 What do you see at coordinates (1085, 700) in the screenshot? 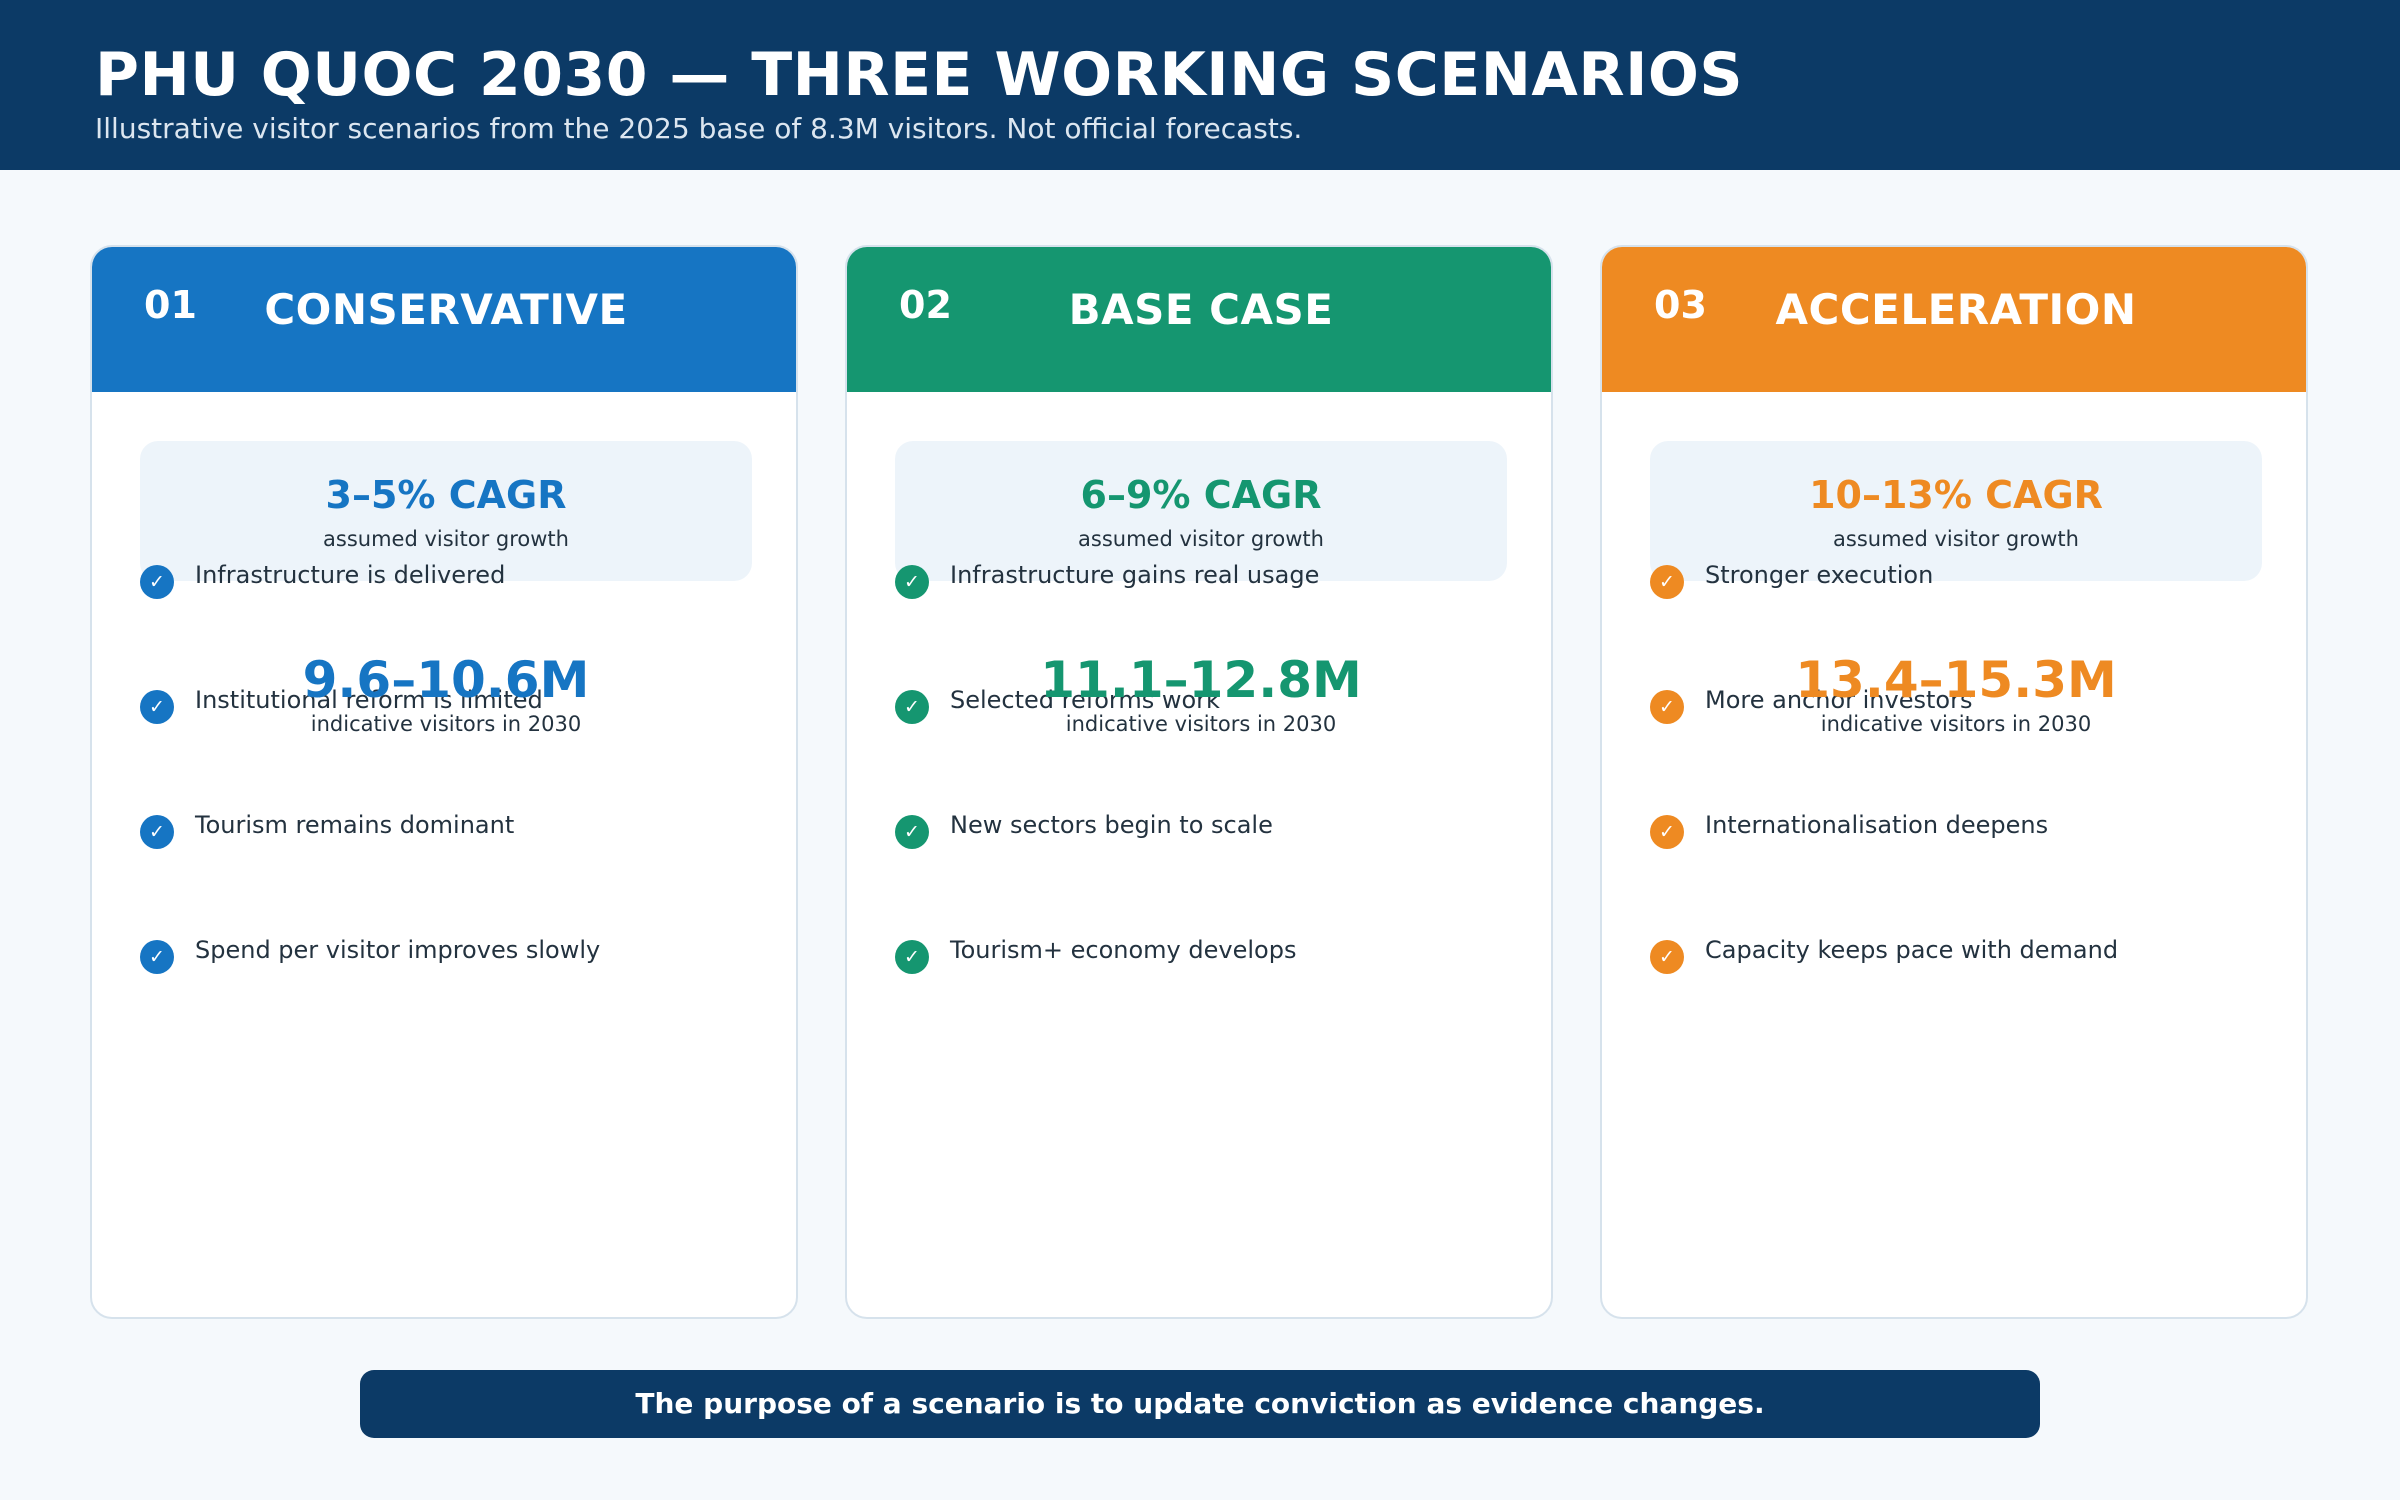
I see `list-item-text: Selected reforms work` at bounding box center [1085, 700].